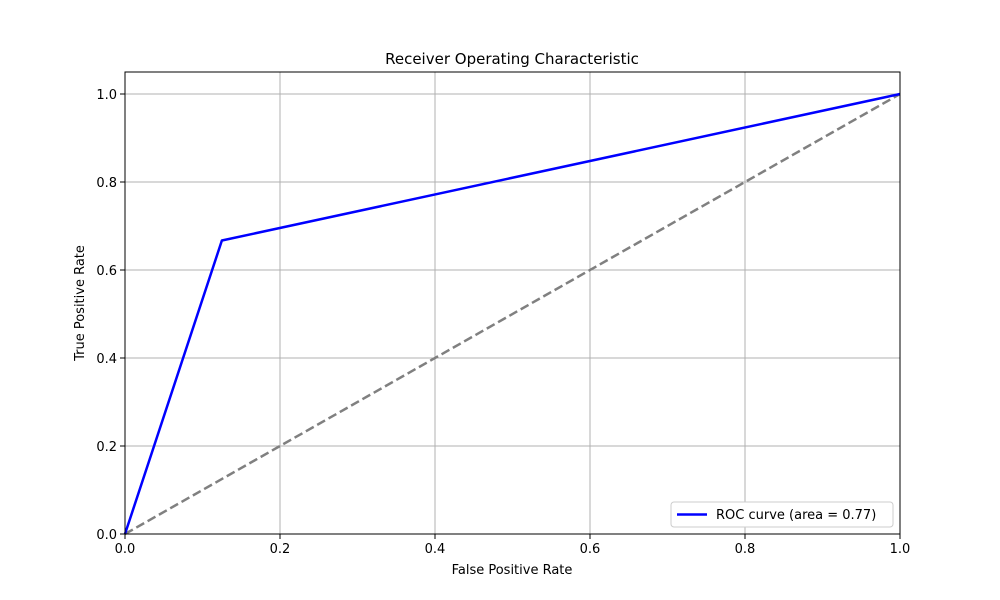  I want to click on y-tick-label: 0.4, so click(106, 359).